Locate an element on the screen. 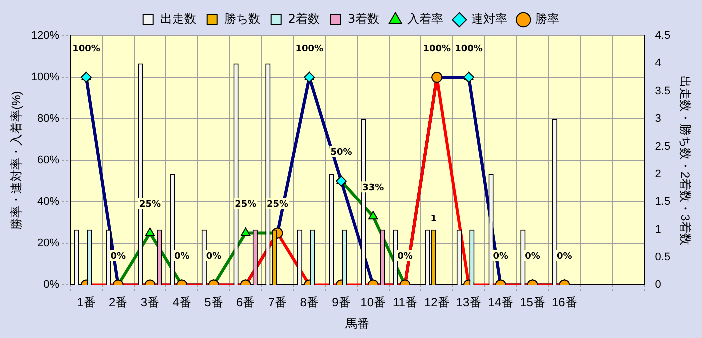 The image size is (702, 338). y2-axis-title: 出走数・勝ち数・2着数・3着数 is located at coordinates (685, 161).